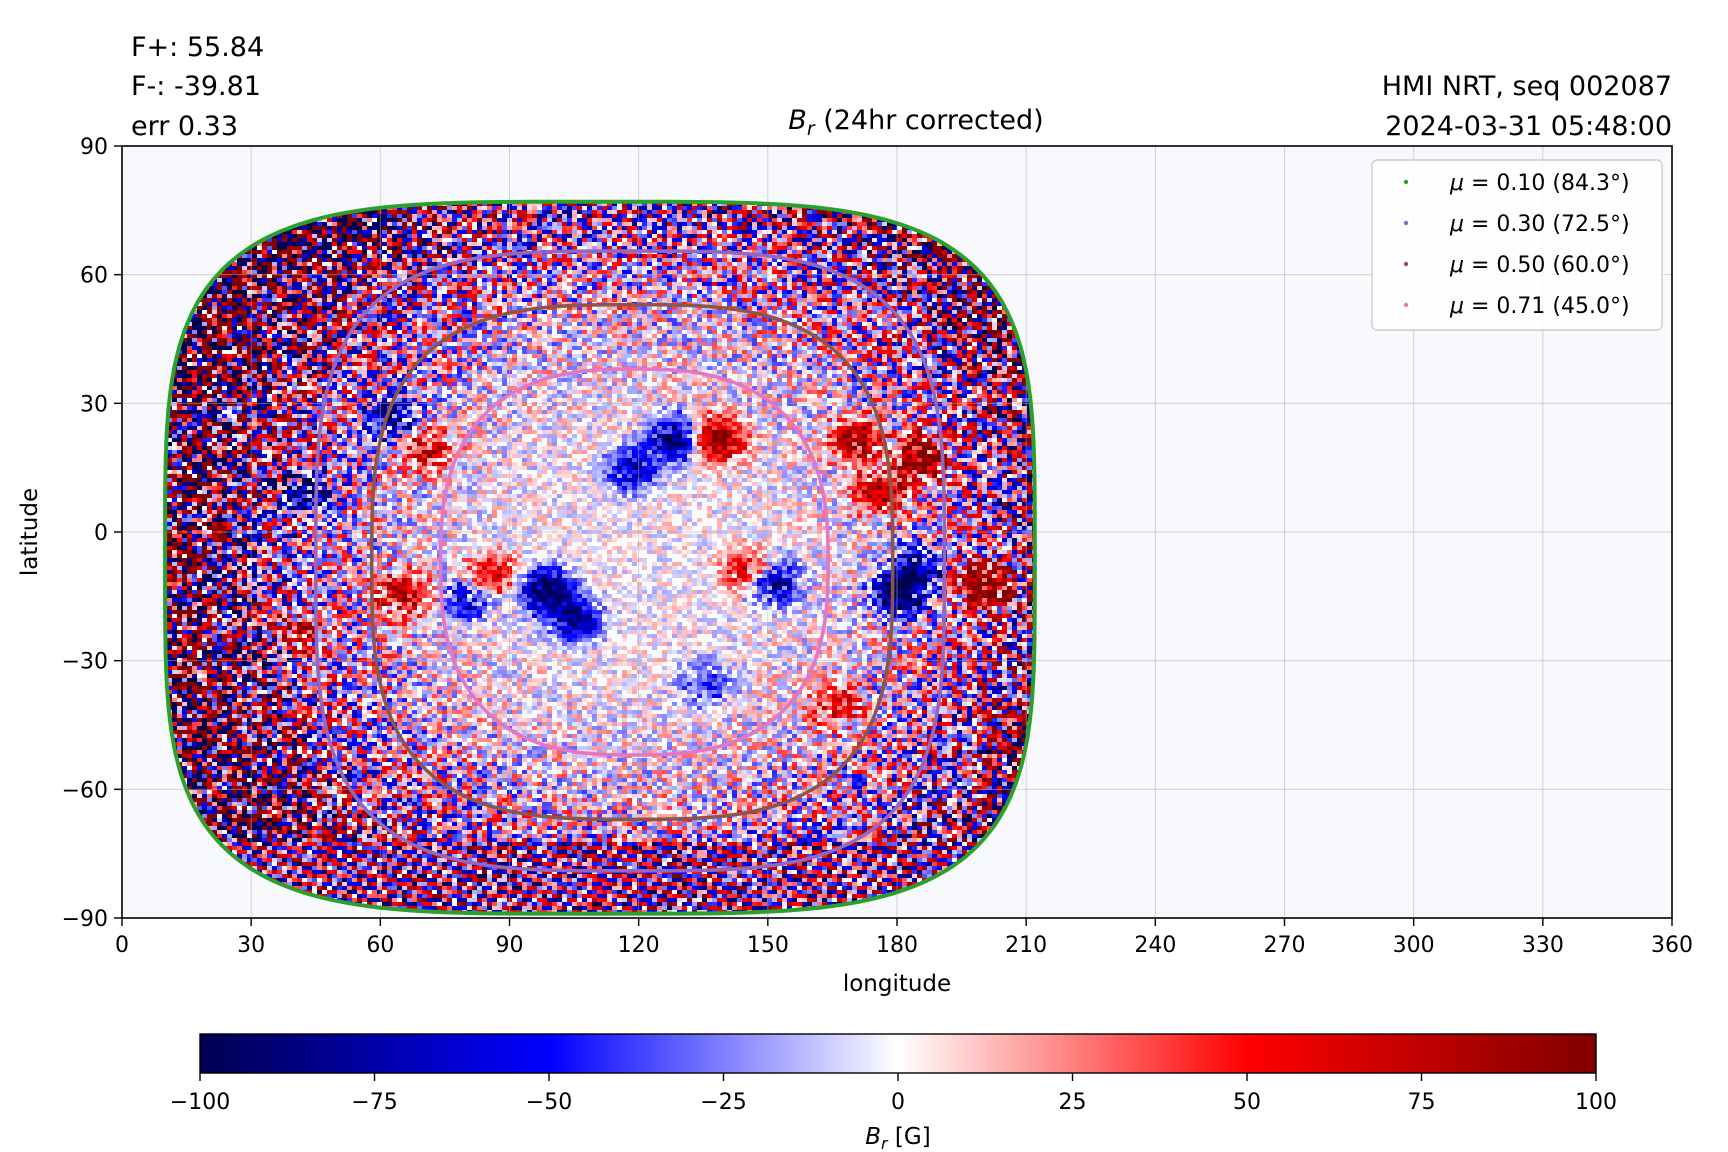 The width and height of the screenshot is (1728, 1152). Describe the element at coordinates (85, 662) in the screenshot. I see `y-tick-label: −30` at that location.